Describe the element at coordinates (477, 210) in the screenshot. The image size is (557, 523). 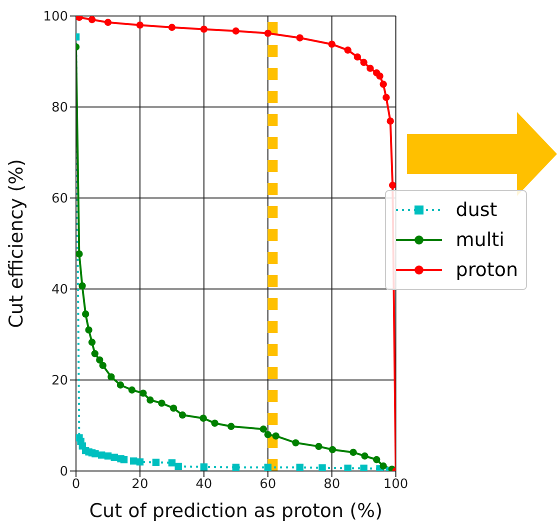
I see `legend-label: dust` at that location.